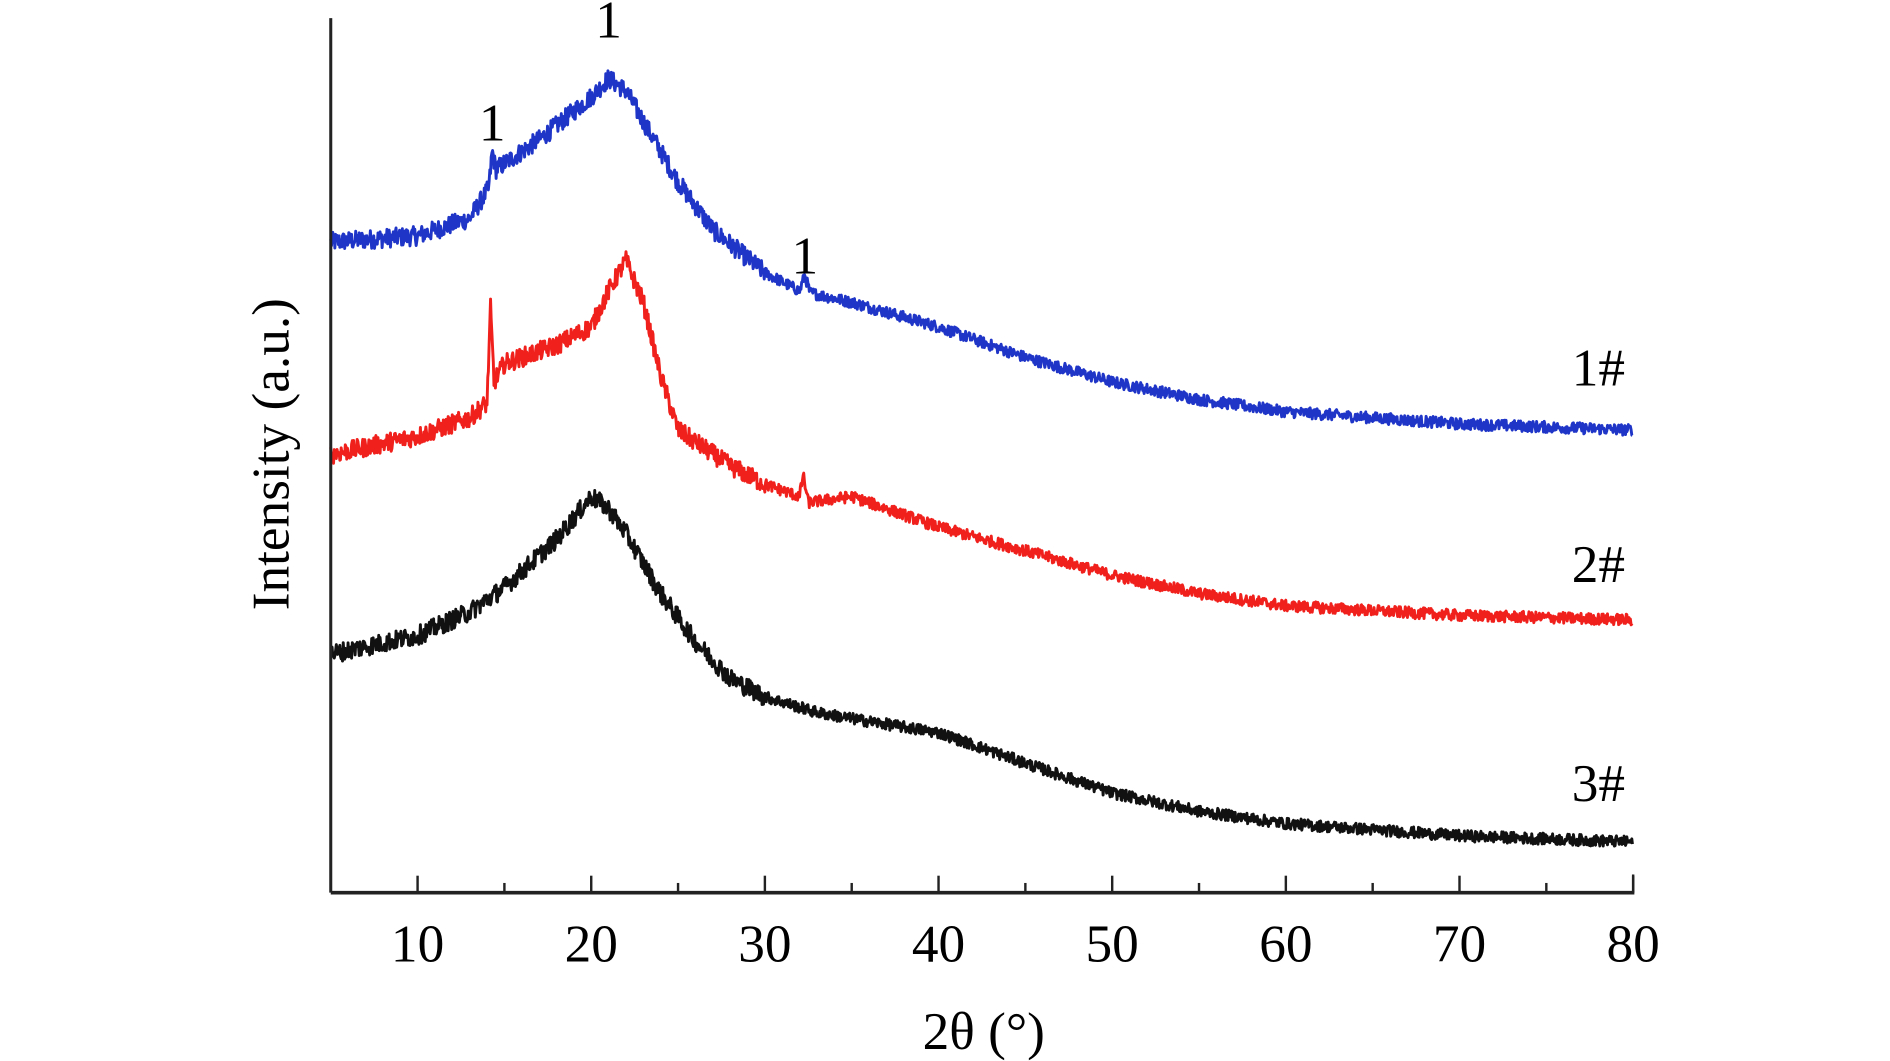 This screenshot has height=1061, width=1890. I want to click on y-axis-title: Intensity (a.u.), so click(270, 454).